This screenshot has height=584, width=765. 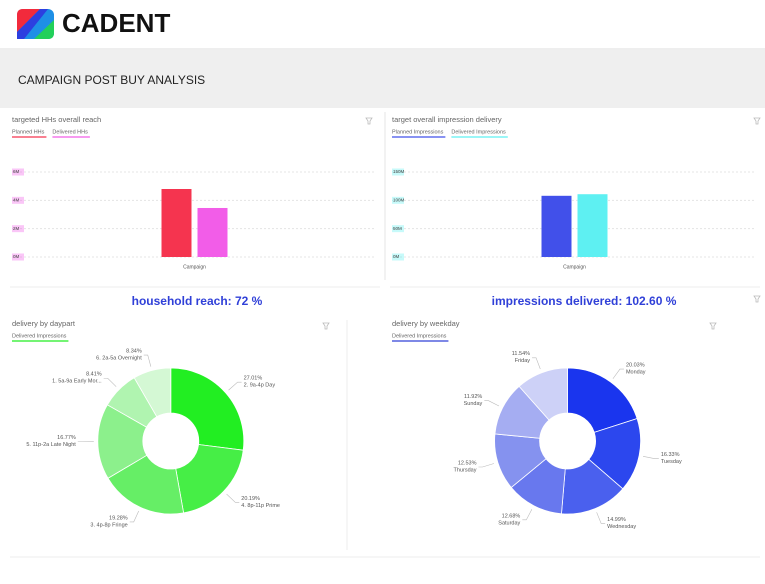 I want to click on slice-value-label: 11.54%, so click(x=521, y=354).